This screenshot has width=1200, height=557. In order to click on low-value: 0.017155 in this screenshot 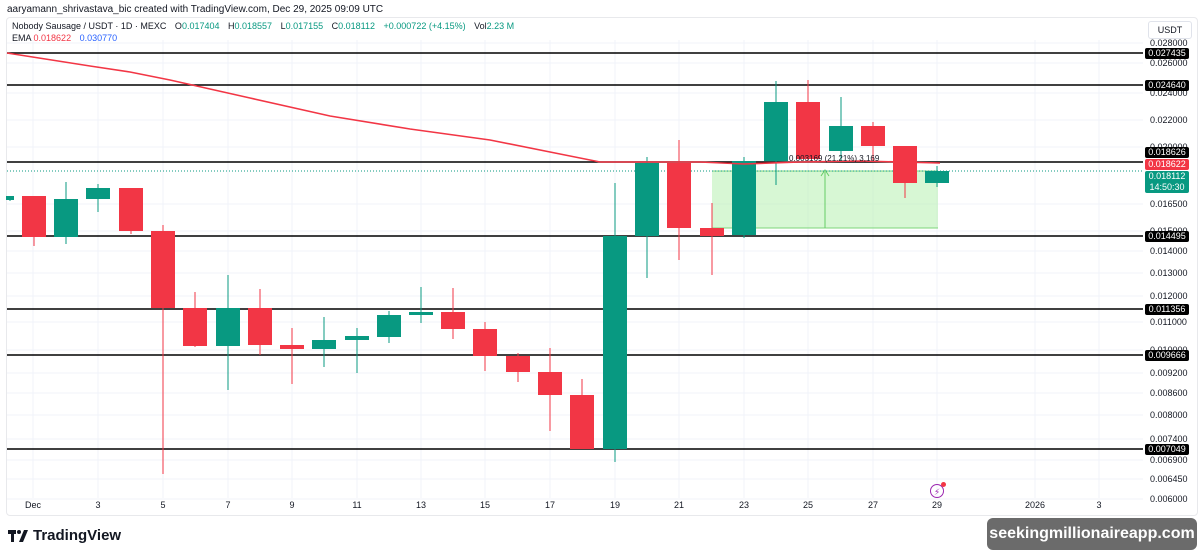, I will do `click(304, 26)`.